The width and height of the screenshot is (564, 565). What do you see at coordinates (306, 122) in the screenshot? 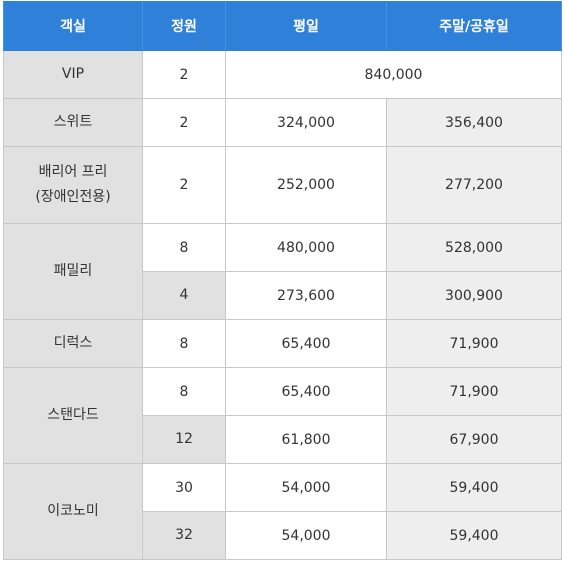
I see `weekday-price-cell: 324,000` at bounding box center [306, 122].